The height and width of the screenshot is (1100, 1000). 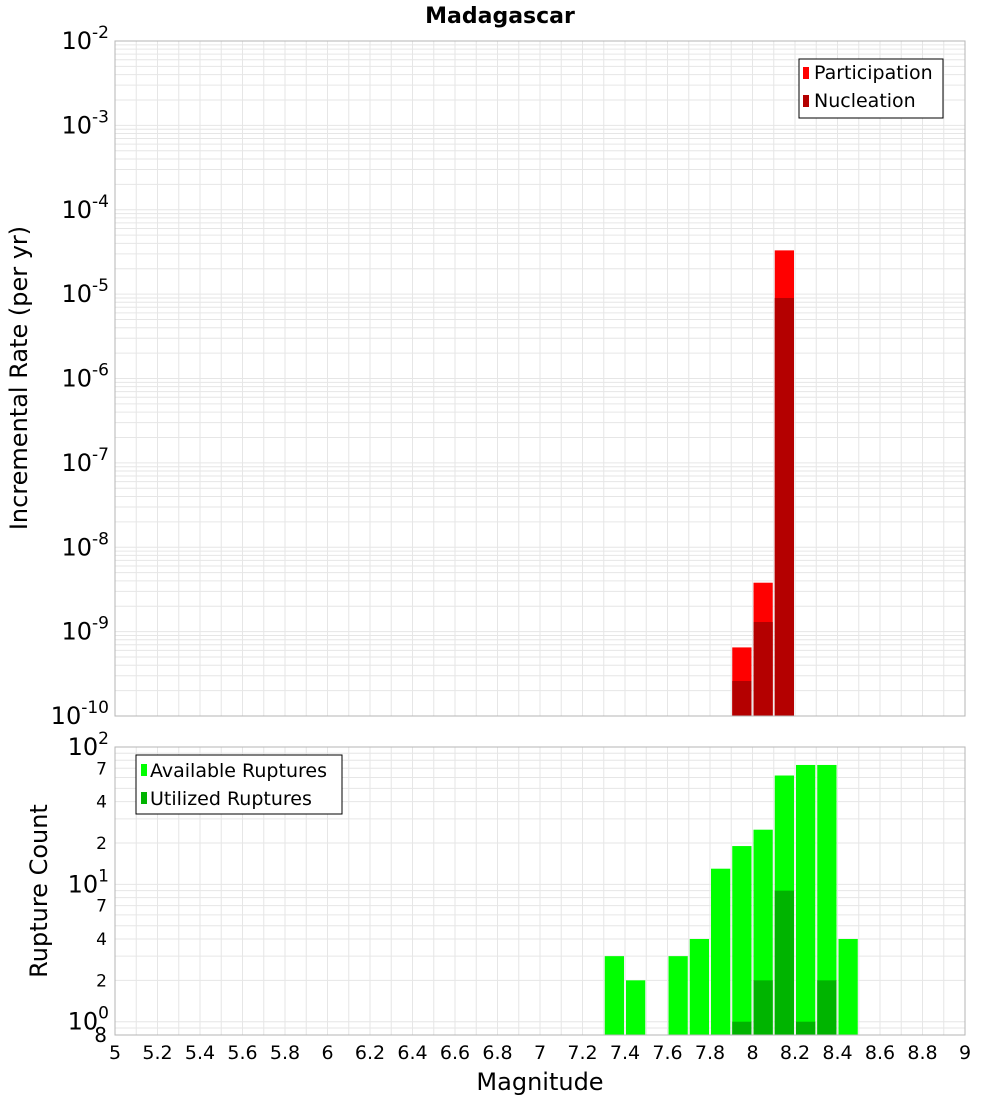 I want to click on count-legend-box, so click(x=239, y=784).